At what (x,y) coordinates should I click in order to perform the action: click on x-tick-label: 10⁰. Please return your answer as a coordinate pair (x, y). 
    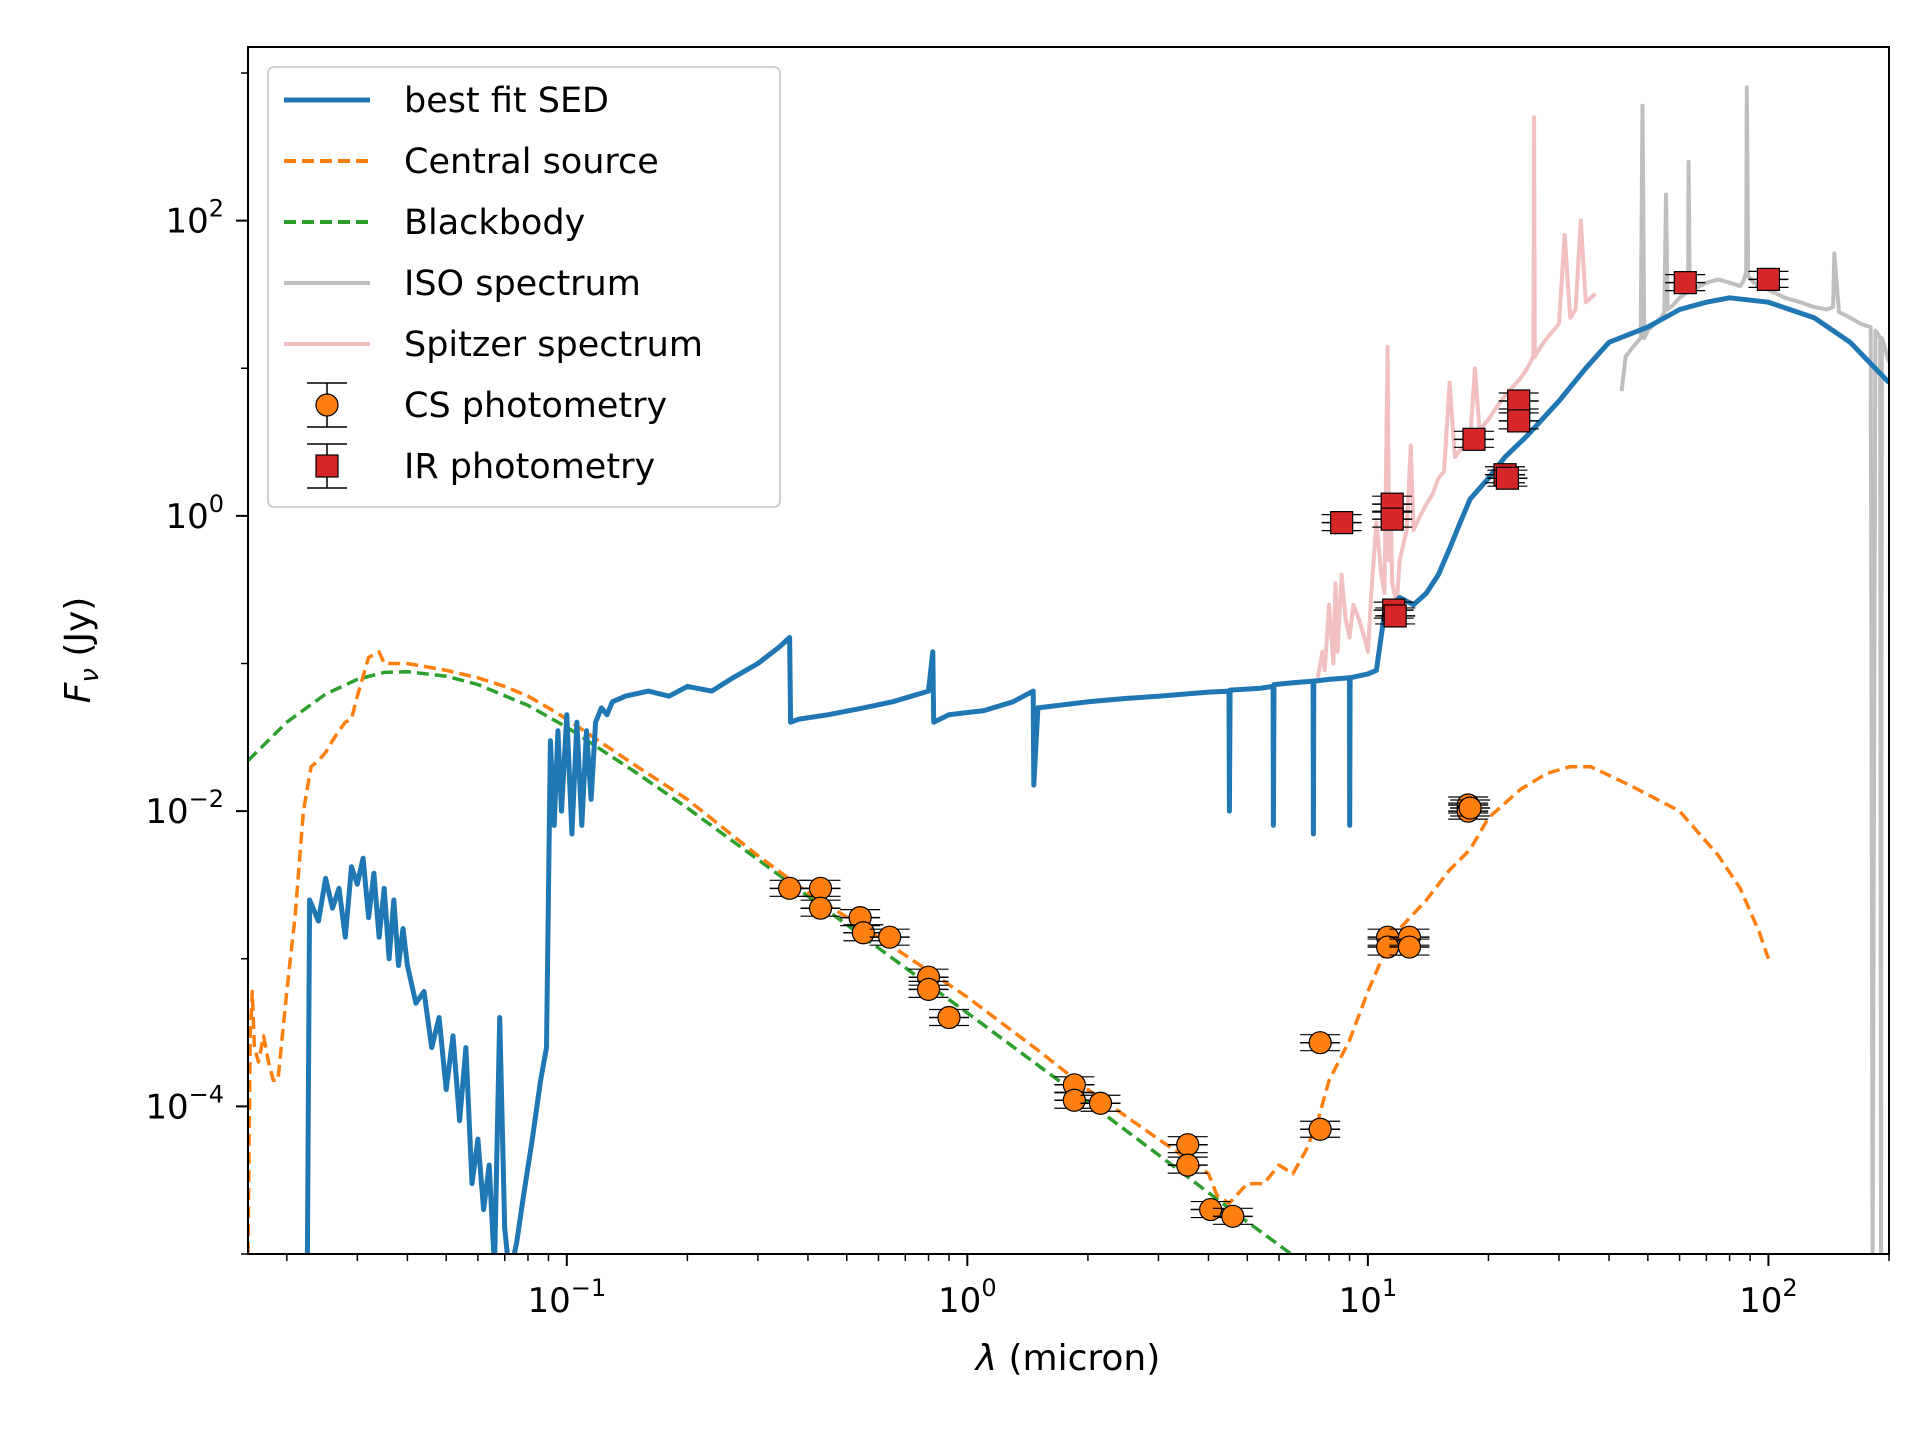
    Looking at the image, I should click on (967, 1297).